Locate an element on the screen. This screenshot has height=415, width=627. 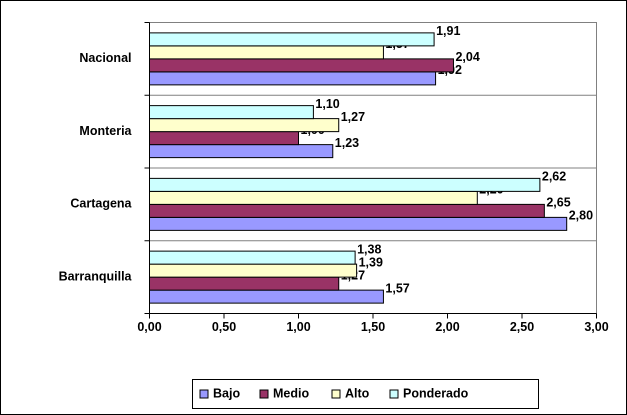
value-label: 1,39 is located at coordinates (371, 262).